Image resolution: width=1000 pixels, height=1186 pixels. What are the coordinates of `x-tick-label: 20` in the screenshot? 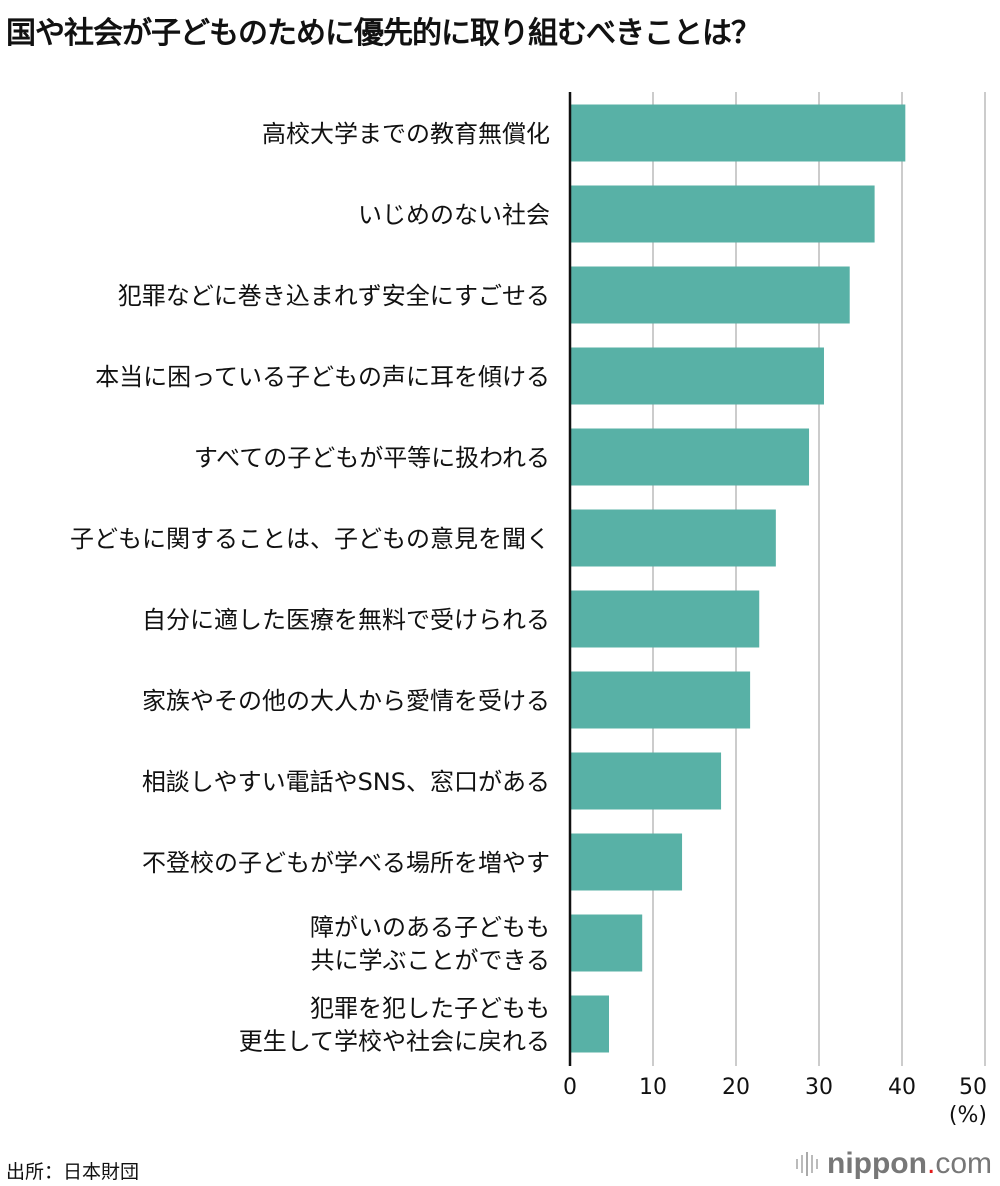 It's located at (736, 1087).